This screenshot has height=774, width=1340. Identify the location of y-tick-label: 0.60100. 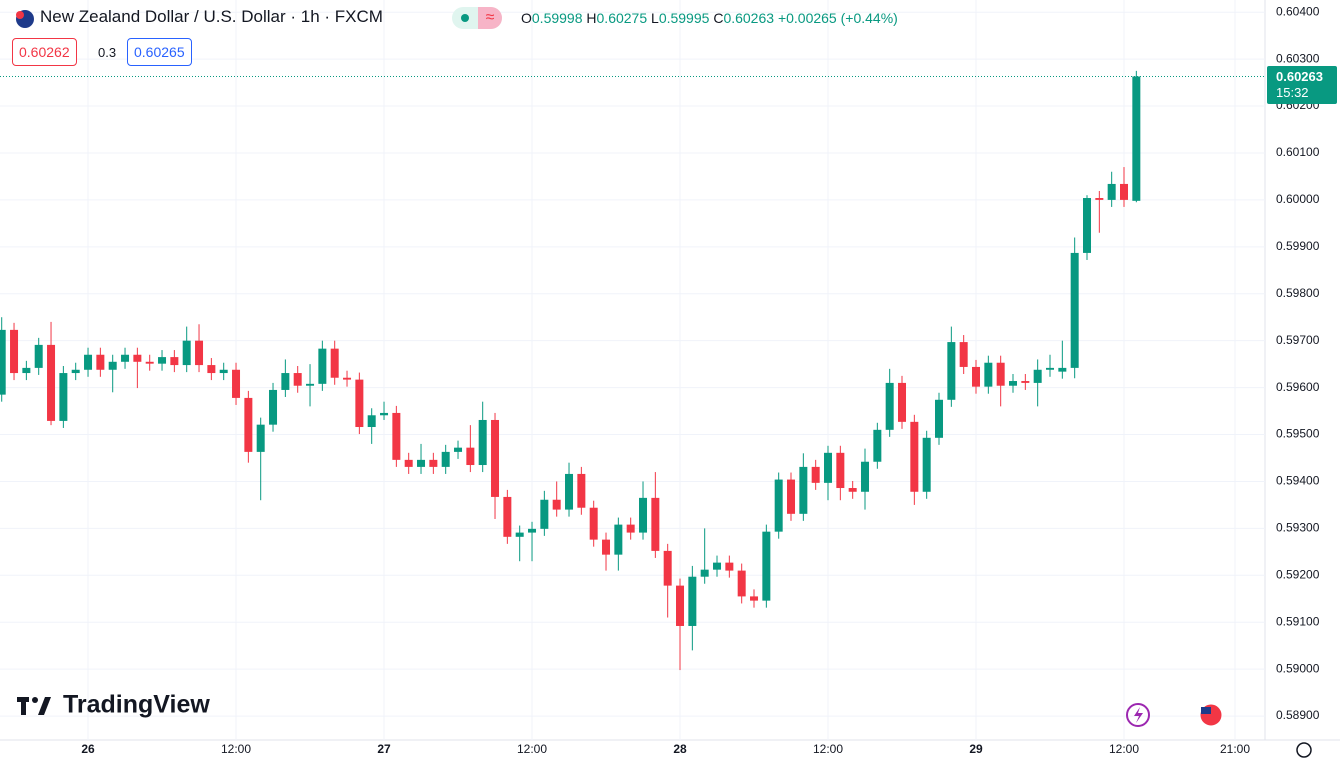
(1298, 152).